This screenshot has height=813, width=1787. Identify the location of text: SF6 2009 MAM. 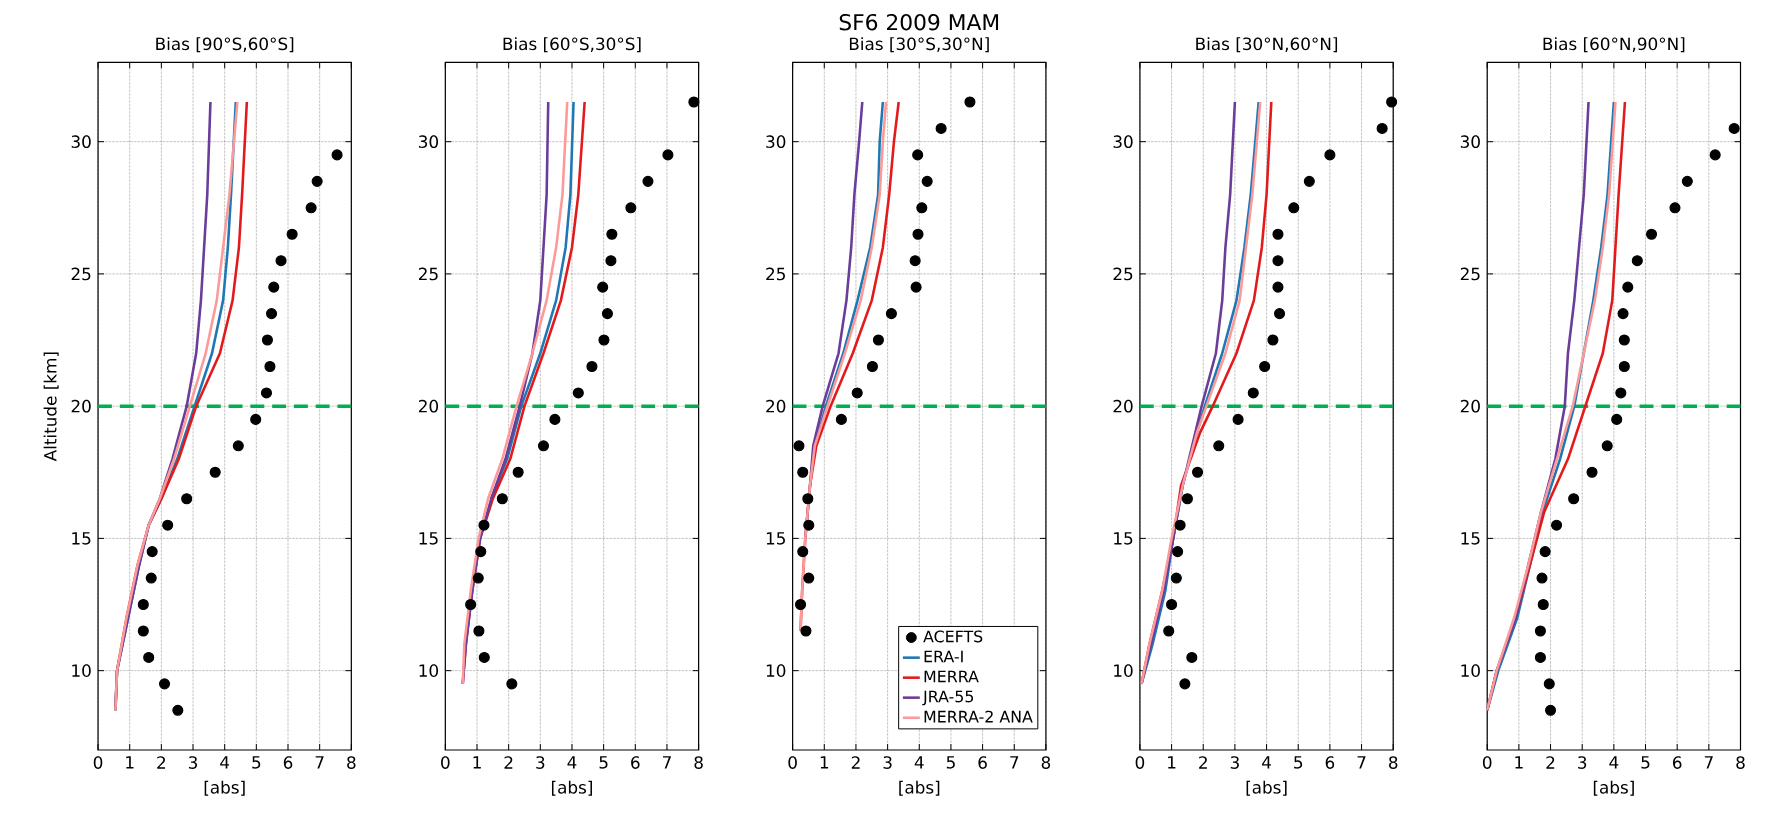
(919, 22).